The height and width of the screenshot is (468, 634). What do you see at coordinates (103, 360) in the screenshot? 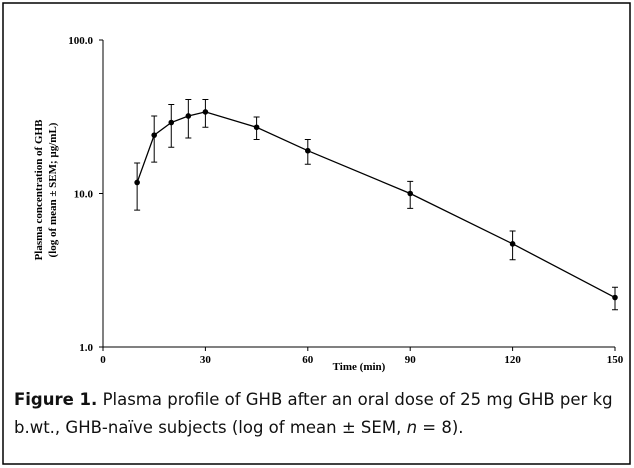
I see `x-tick-label: 0` at bounding box center [103, 360].